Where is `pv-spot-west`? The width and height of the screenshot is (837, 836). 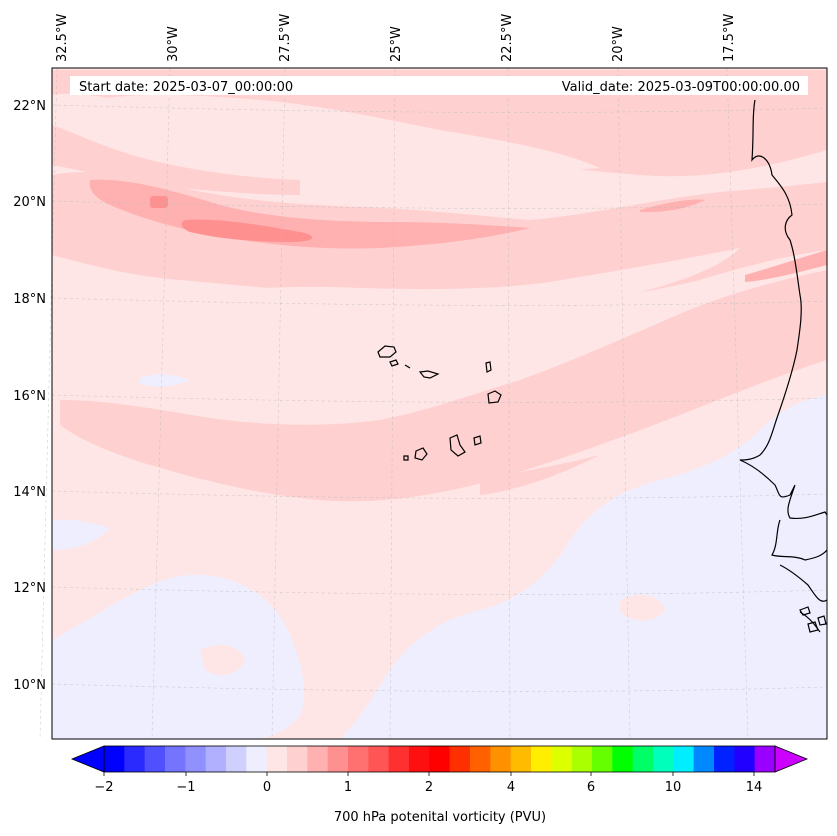
pv-spot-west is located at coordinates (159, 202).